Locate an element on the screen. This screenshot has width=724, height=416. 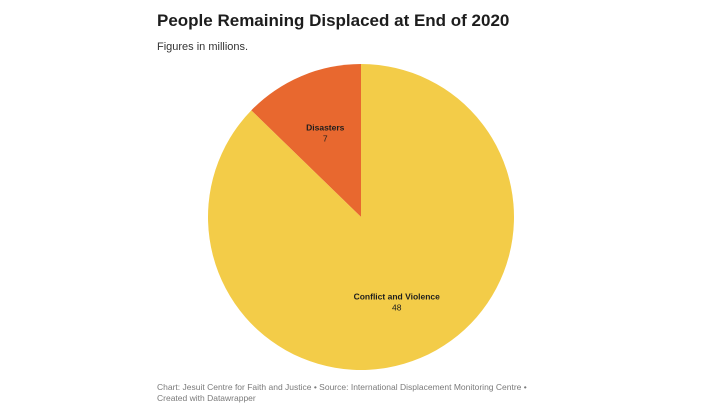
chart-subtitle: Figures in millions. is located at coordinates (203, 47).